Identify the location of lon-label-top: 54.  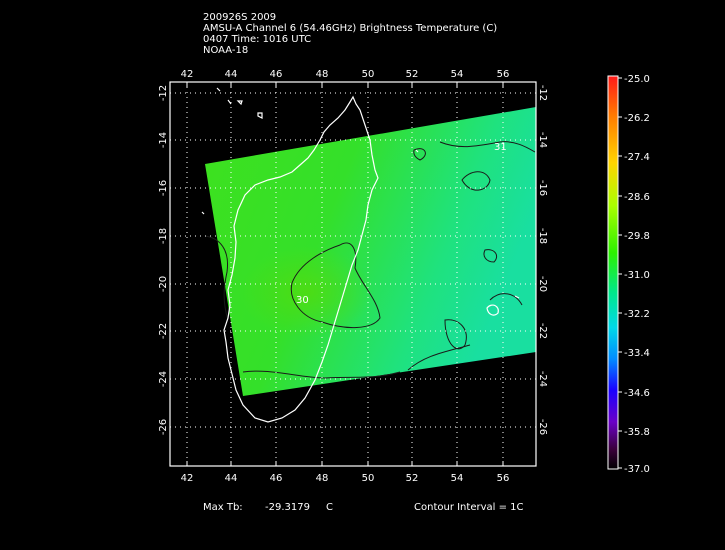
(457, 74).